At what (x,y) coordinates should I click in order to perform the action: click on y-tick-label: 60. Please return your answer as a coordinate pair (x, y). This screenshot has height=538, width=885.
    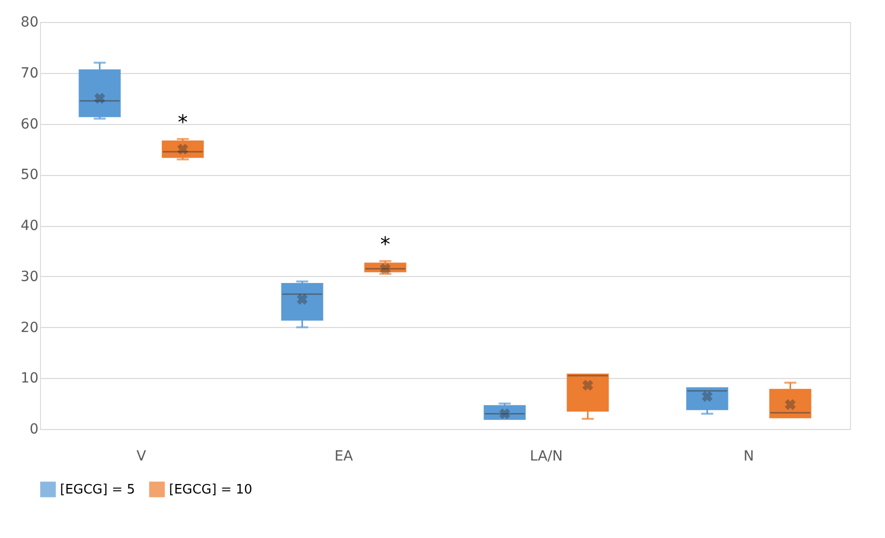
    Looking at the image, I should click on (29, 124).